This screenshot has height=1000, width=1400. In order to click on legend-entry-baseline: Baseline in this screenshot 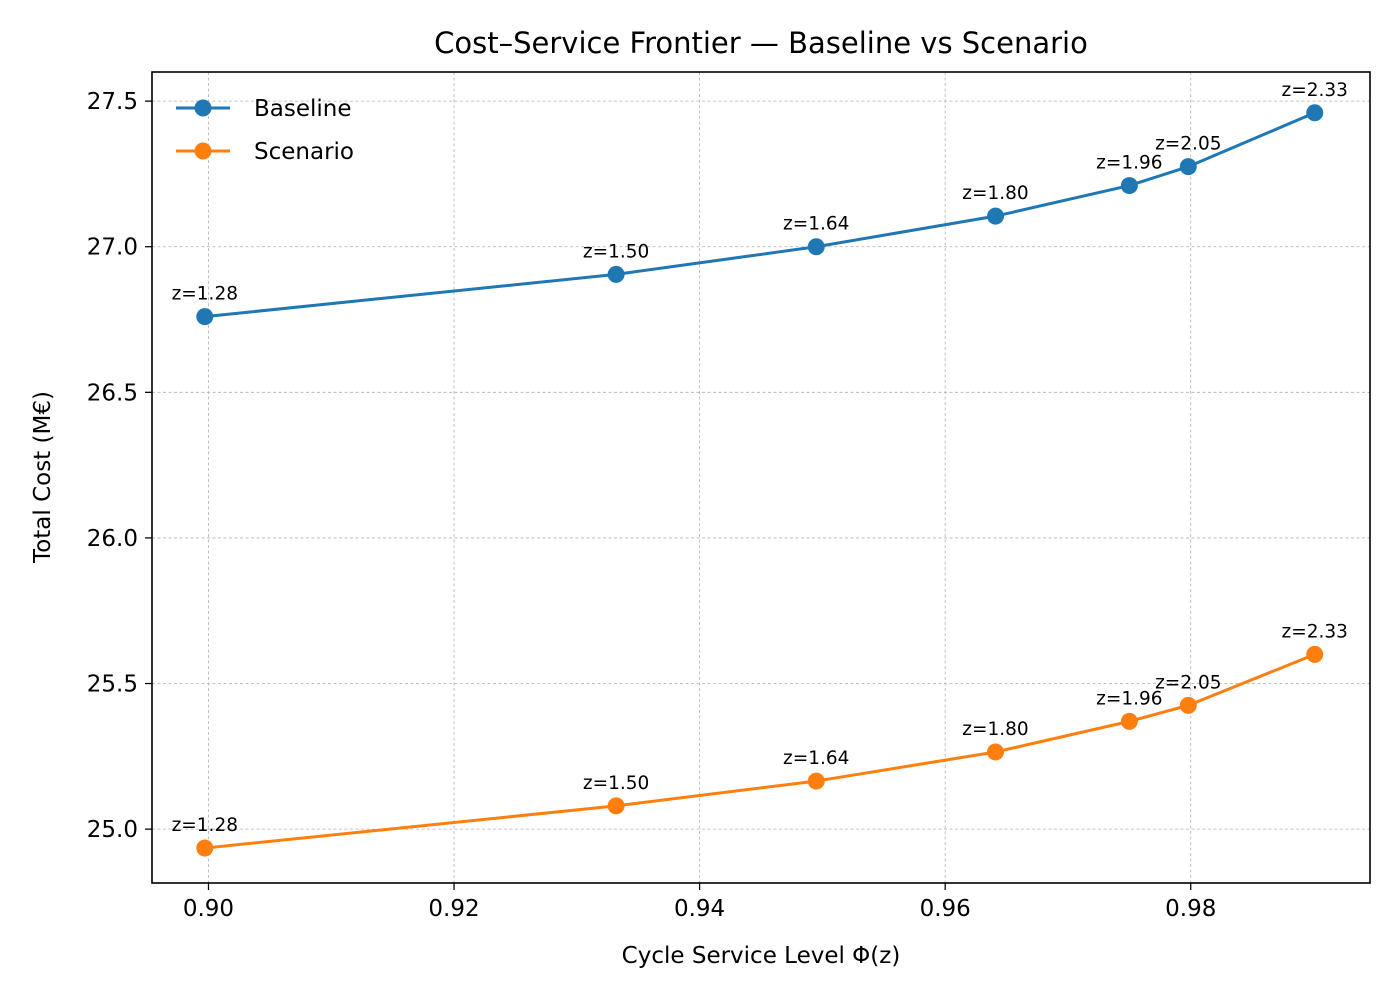, I will do `click(264, 109)`.